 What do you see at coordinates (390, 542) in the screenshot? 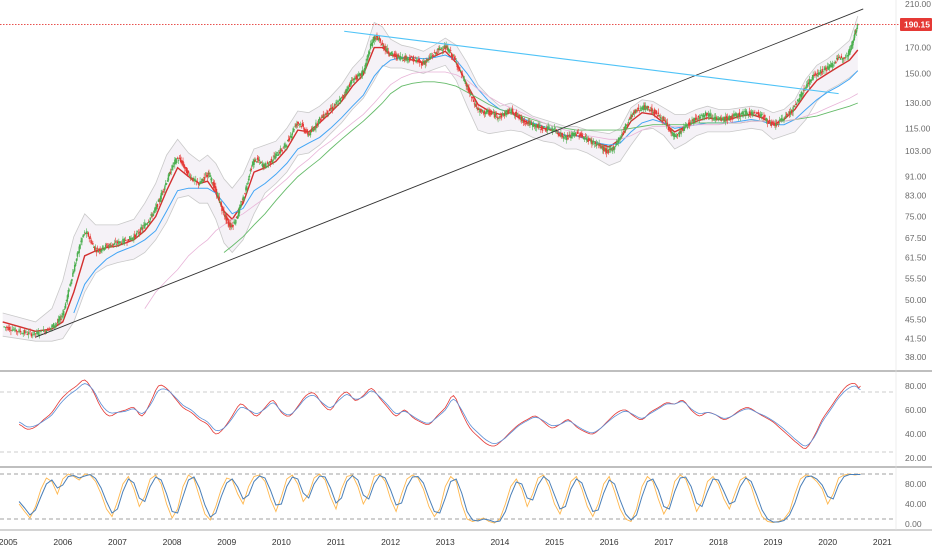
I see `time-axis-tick-label: 2012` at bounding box center [390, 542].